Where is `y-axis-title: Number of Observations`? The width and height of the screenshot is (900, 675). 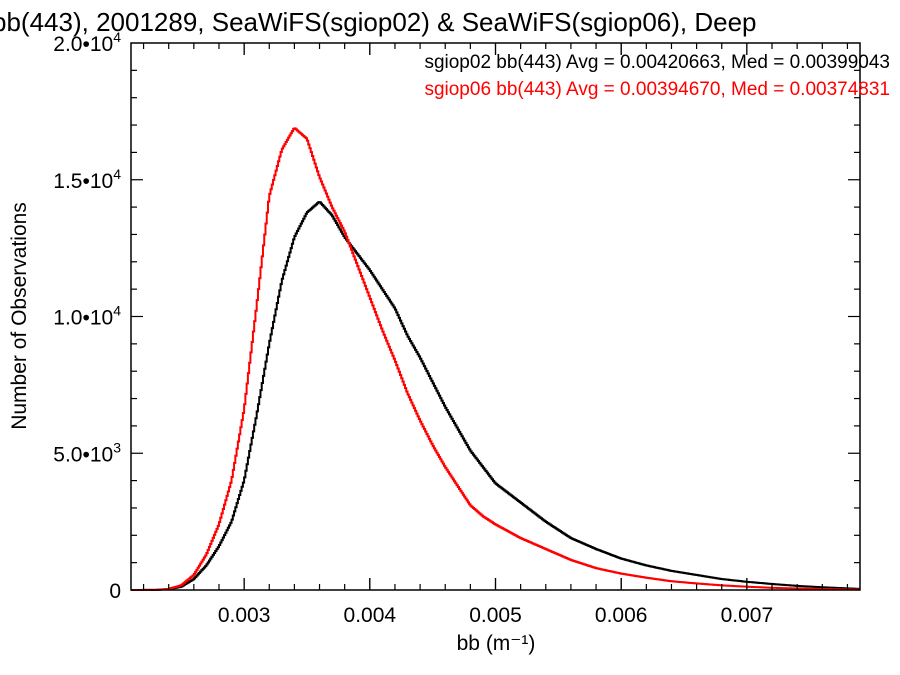
y-axis-title: Number of Observations is located at coordinates (19, 316).